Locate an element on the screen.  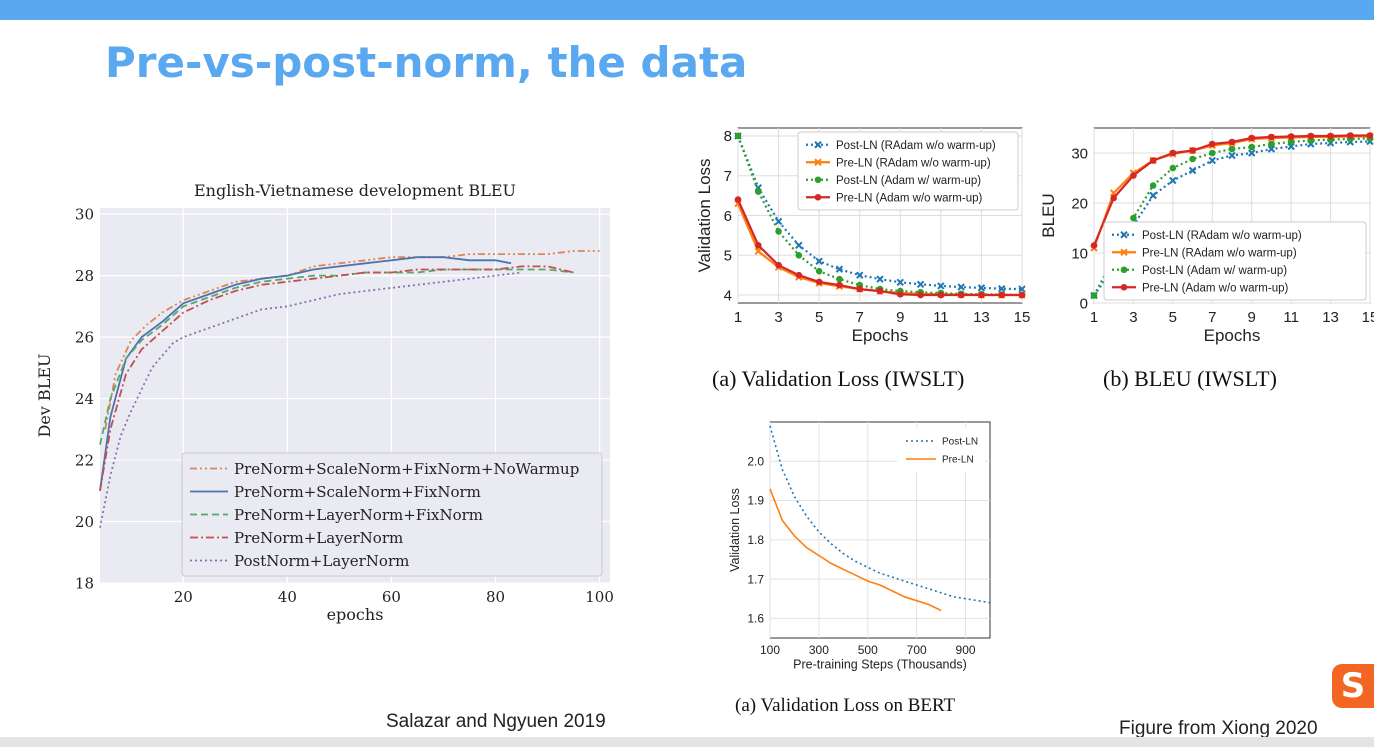
x-axis-label: Pre-training Steps (Thousands) is located at coordinates (880, 665).